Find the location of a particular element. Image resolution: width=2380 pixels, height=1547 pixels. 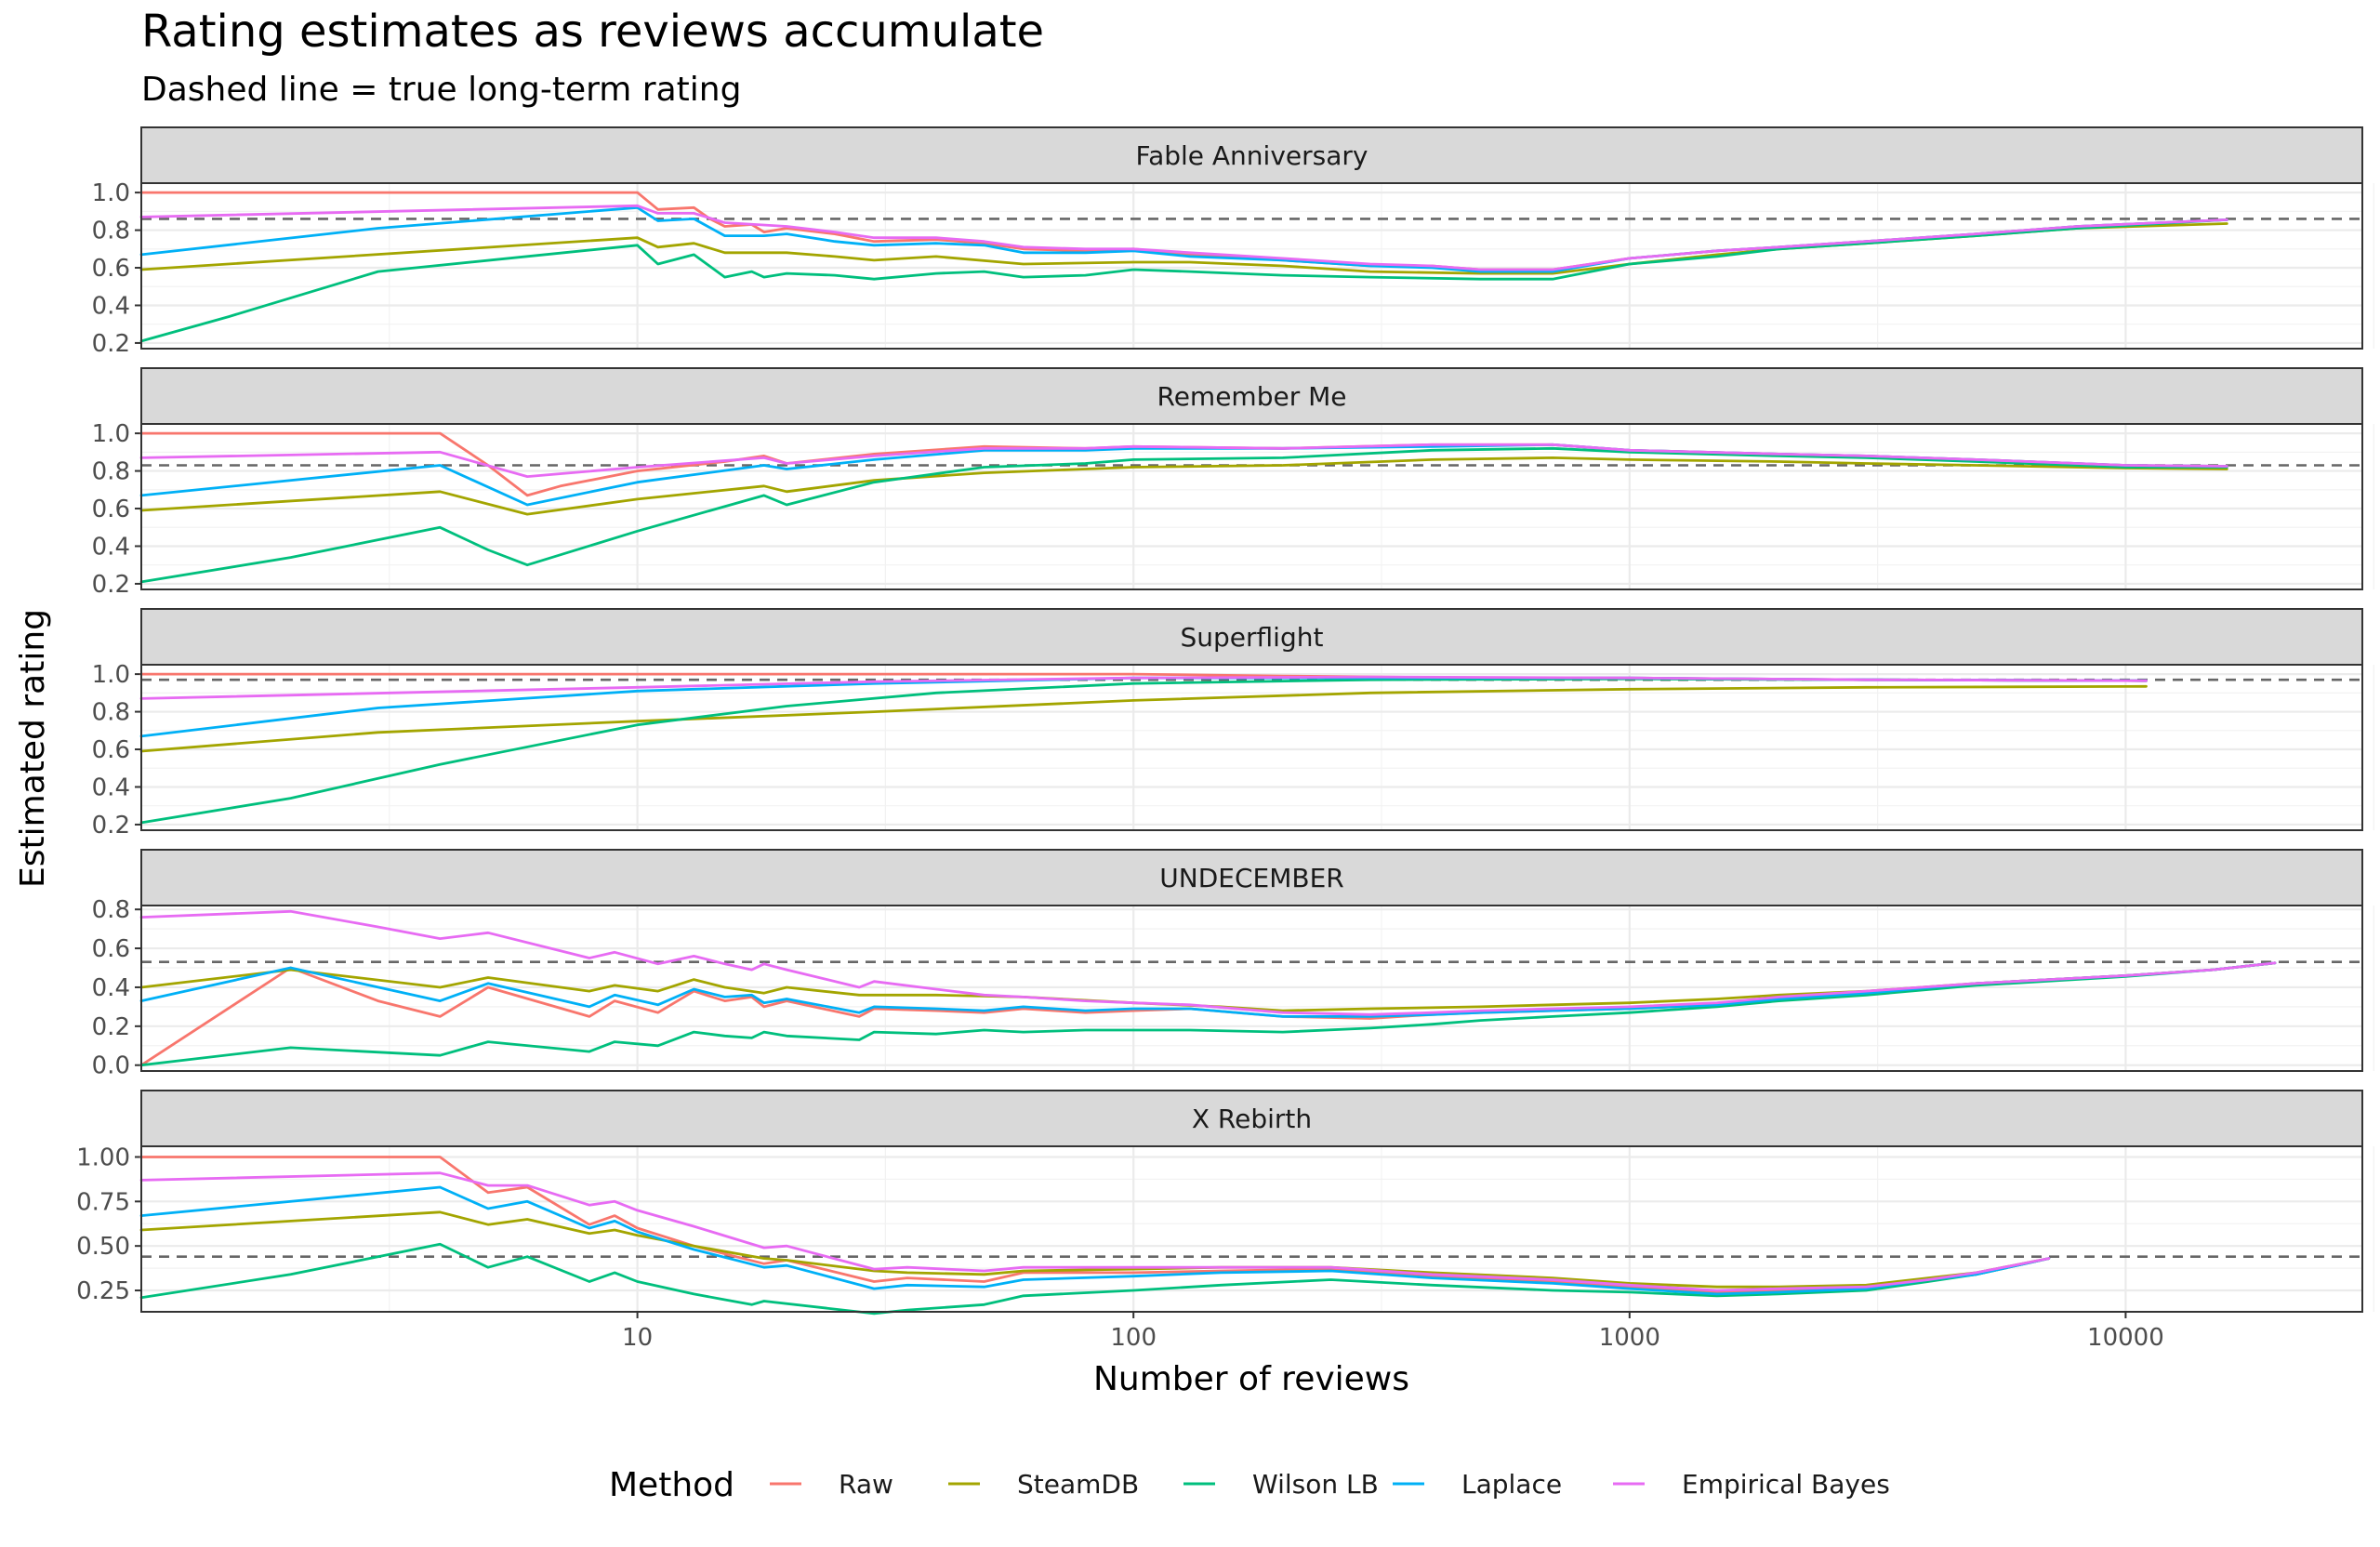

legend-item-laplace: Laplace is located at coordinates (1477, 1484).